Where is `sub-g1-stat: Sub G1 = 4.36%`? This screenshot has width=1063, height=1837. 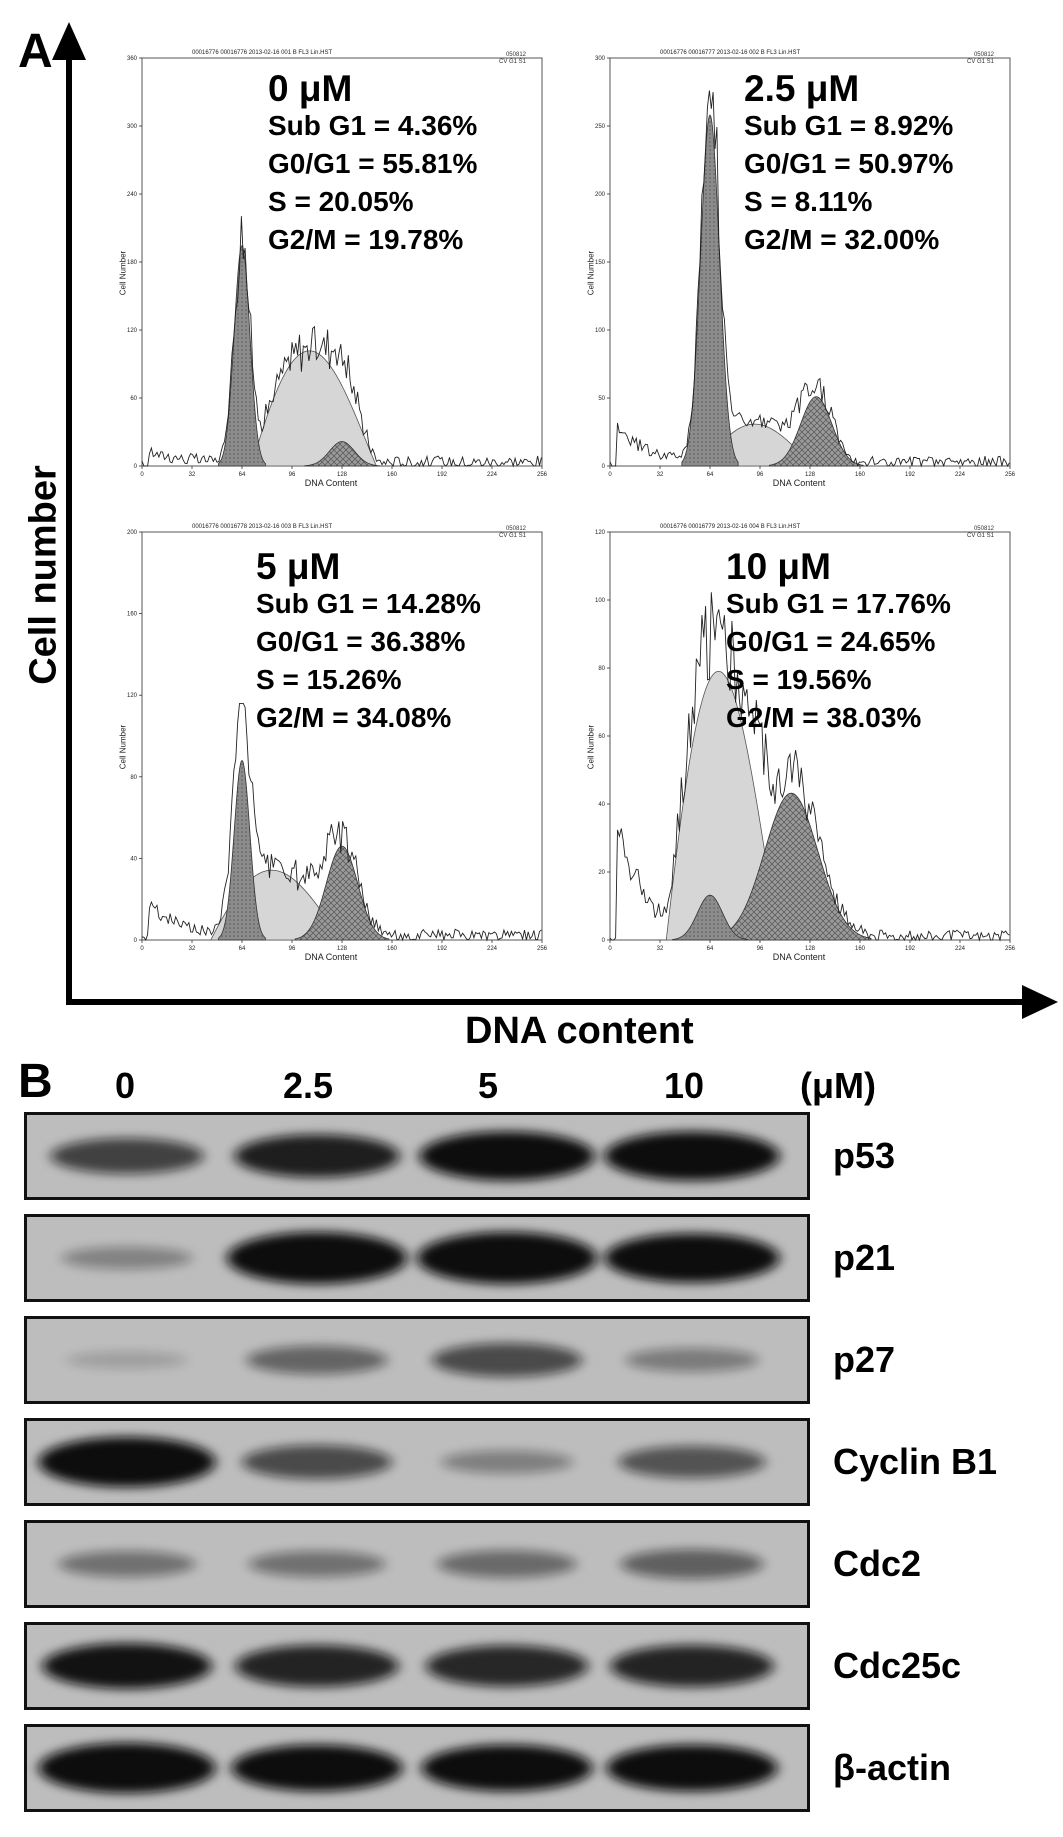
sub-g1-stat: Sub G1 = 4.36% is located at coordinates (373, 125).